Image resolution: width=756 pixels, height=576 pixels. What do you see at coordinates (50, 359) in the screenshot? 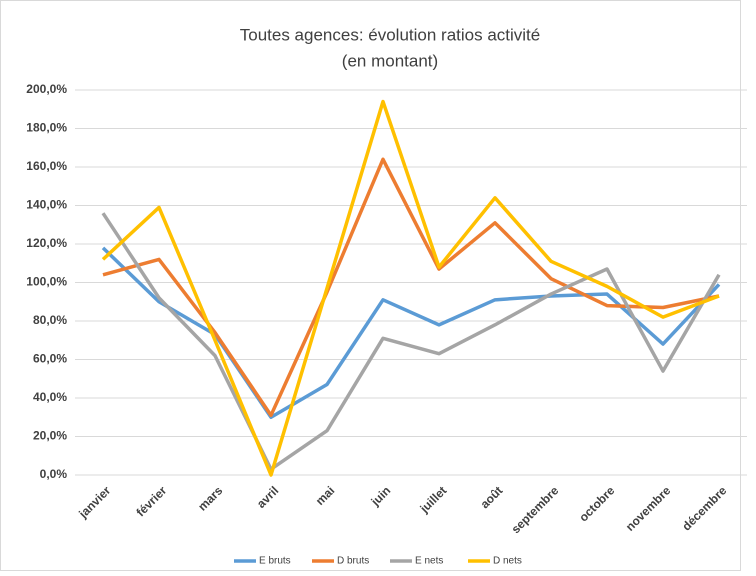
I see `y-tick-label: 60,0%` at bounding box center [50, 359].